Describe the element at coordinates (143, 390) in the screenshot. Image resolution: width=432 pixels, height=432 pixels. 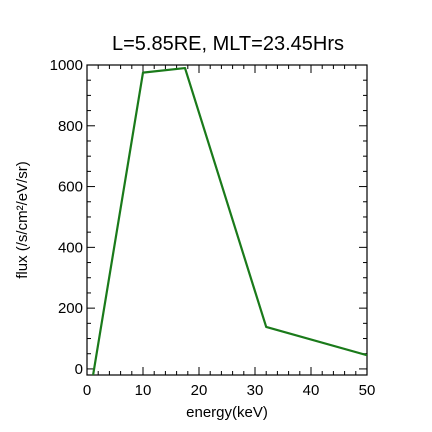
I see `x-tick-label: 10` at that location.